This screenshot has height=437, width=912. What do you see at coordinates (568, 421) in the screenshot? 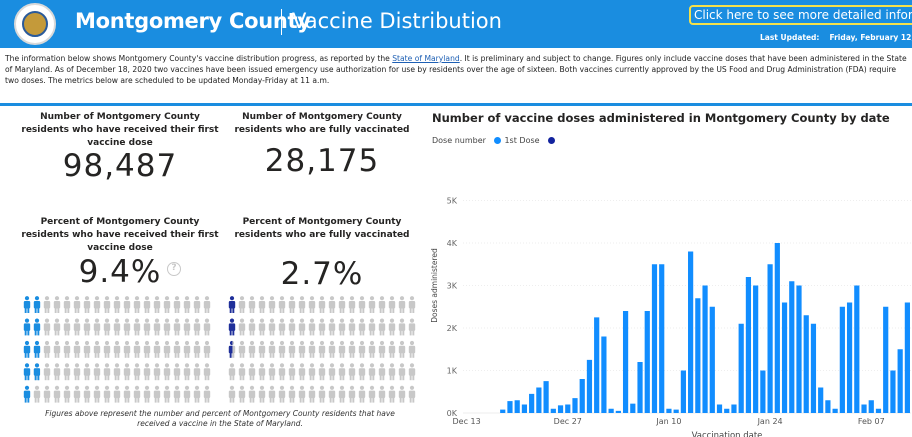
I see `x-tick-label: Dec 27` at bounding box center [568, 421].